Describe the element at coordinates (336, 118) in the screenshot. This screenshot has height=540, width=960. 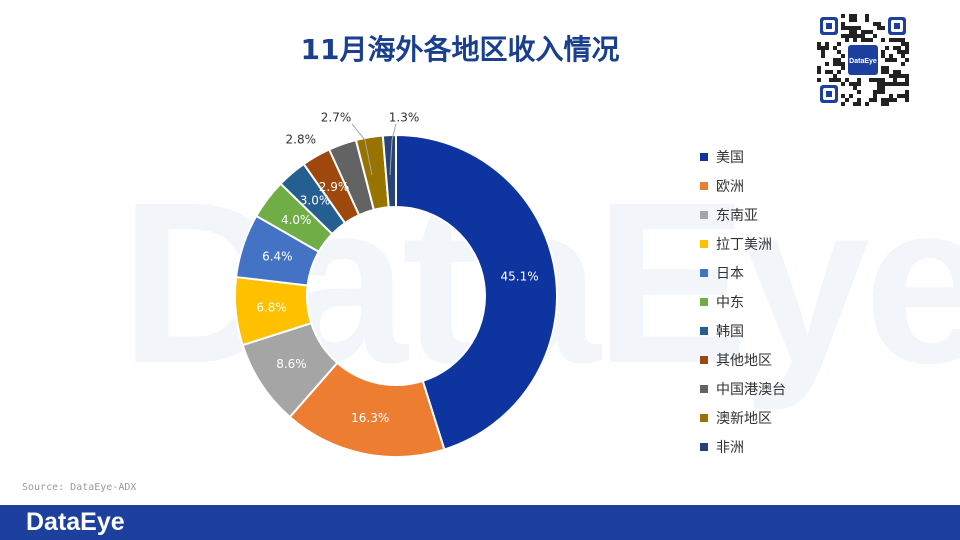
I see `slice-label-10: 2.7%` at that location.